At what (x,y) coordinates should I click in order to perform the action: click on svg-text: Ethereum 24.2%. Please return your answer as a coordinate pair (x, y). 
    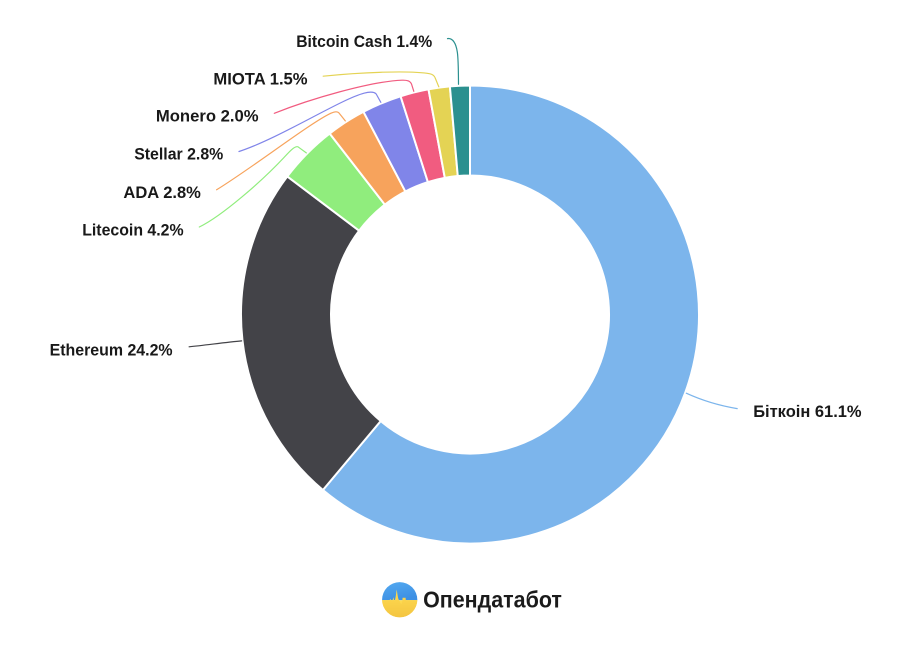
    Looking at the image, I should click on (111, 349).